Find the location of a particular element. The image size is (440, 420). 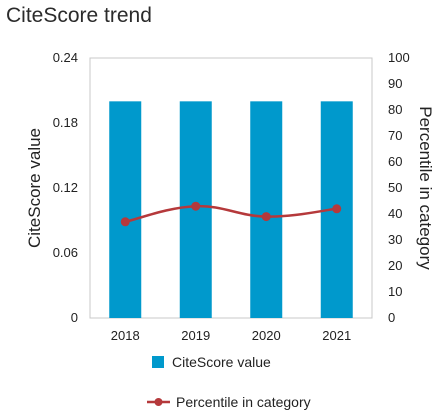

legend-bar-swatch is located at coordinates (158, 362).